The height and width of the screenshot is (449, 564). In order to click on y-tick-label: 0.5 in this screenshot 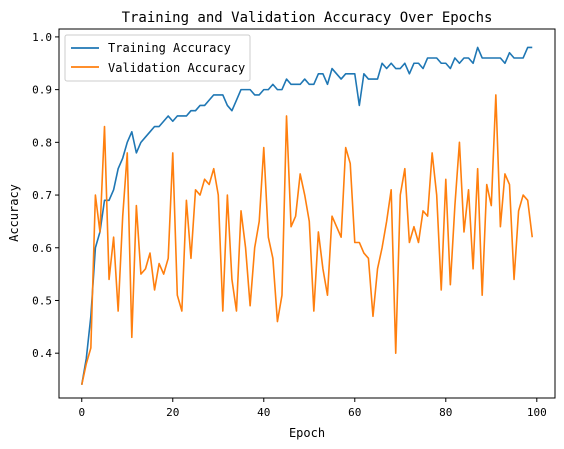, I will do `click(42, 300)`.